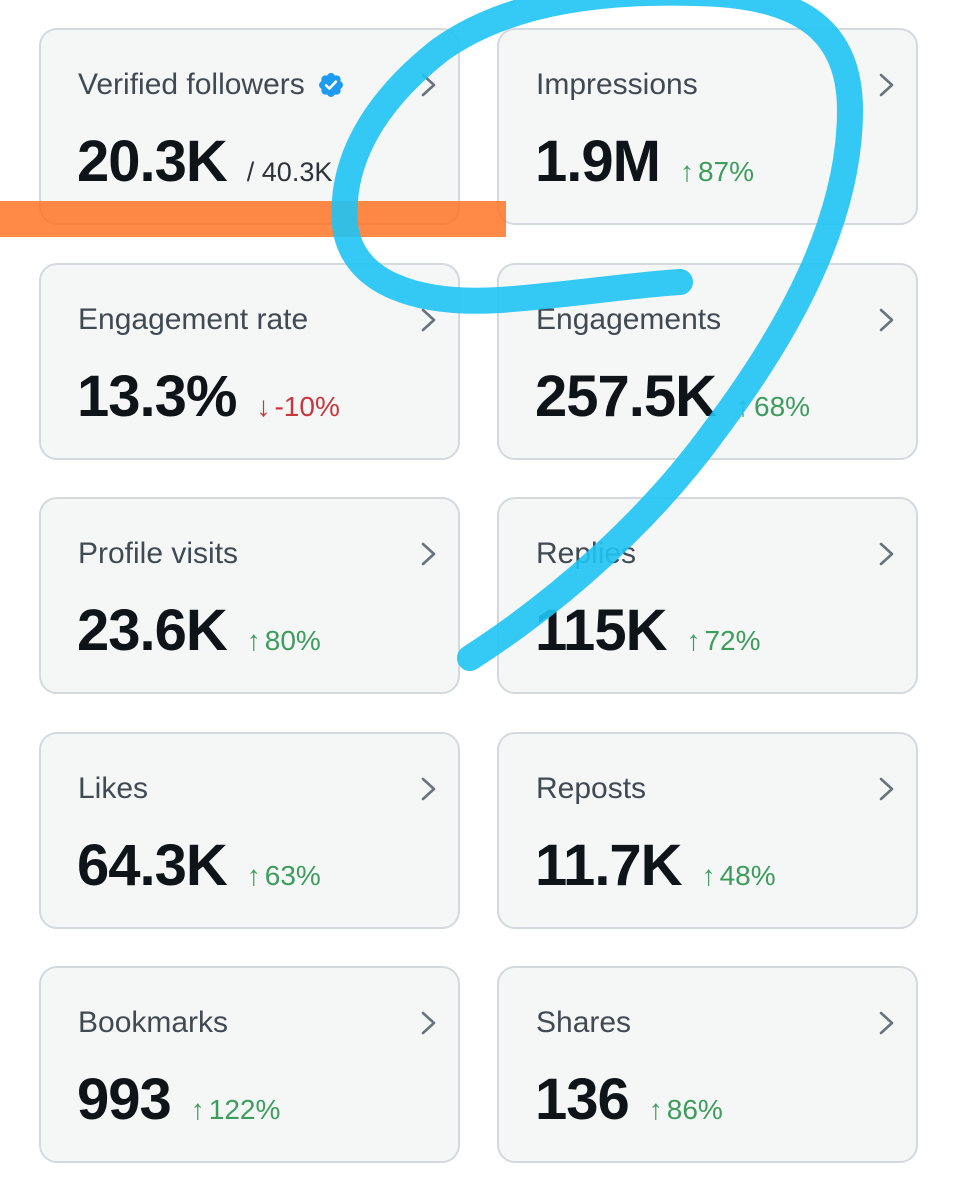 The height and width of the screenshot is (1200, 956). I want to click on metric-delta: ↑ 86%, so click(685, 1109).